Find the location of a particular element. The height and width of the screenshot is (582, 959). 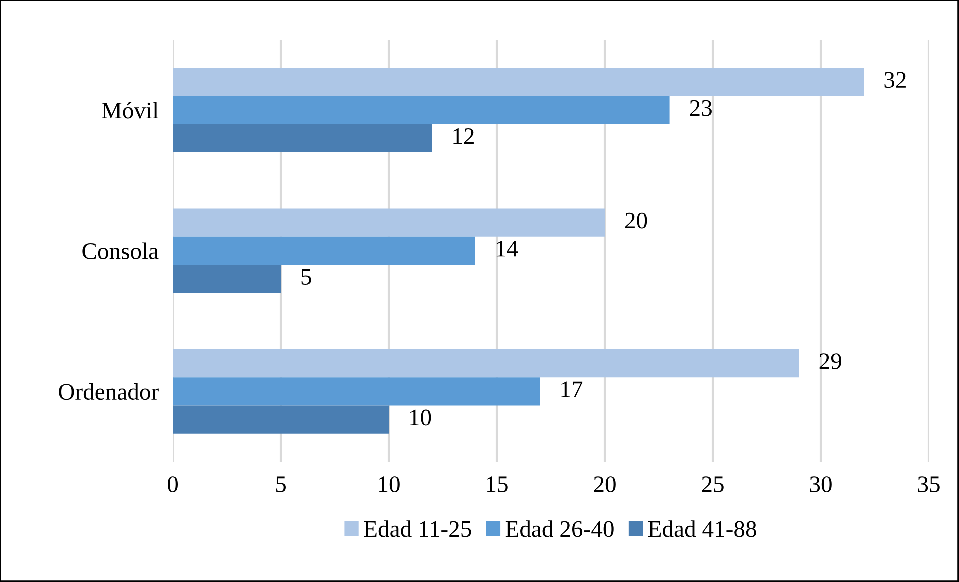

data-label: 12 is located at coordinates (464, 136).